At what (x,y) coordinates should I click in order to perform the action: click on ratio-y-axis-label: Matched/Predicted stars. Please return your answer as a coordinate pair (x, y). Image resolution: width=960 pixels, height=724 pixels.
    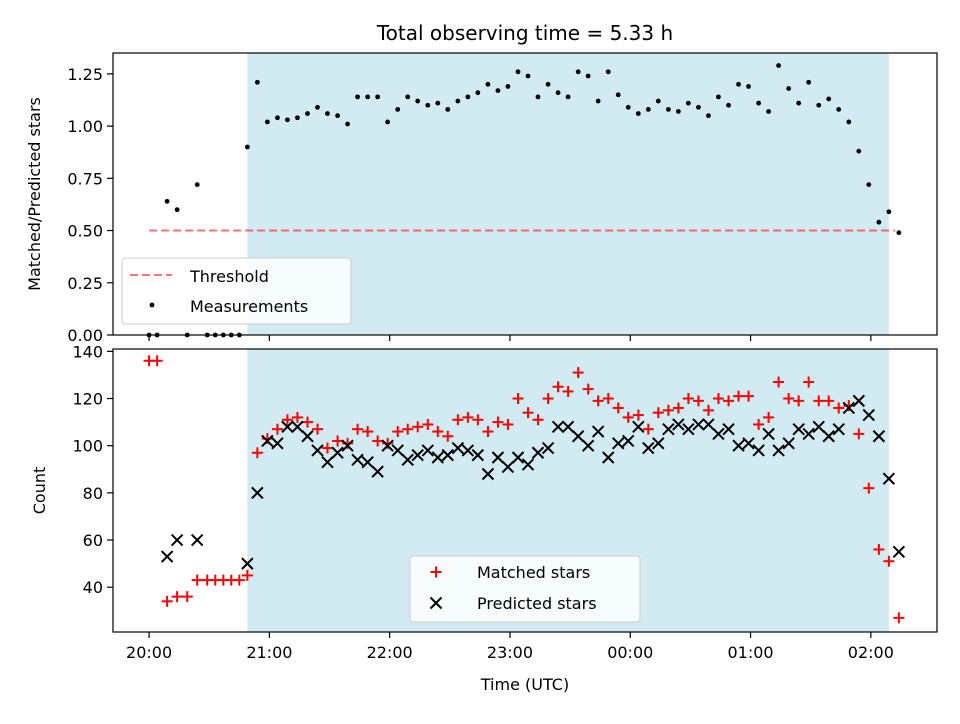
    Looking at the image, I should click on (34, 194).